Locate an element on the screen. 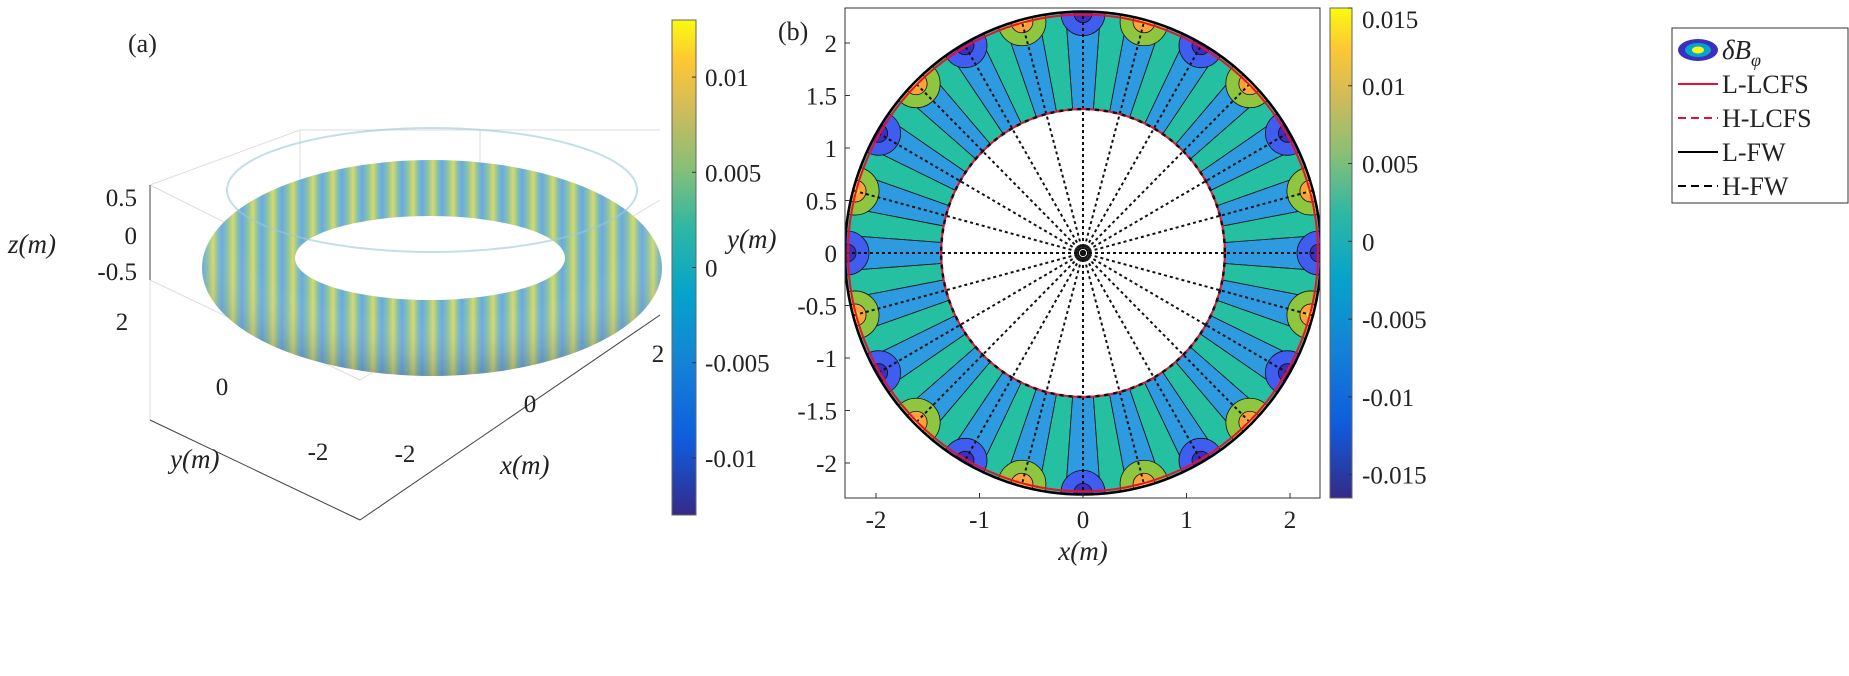 This screenshot has width=1849, height=676. panel-label-a: (a) is located at coordinates (142, 43).